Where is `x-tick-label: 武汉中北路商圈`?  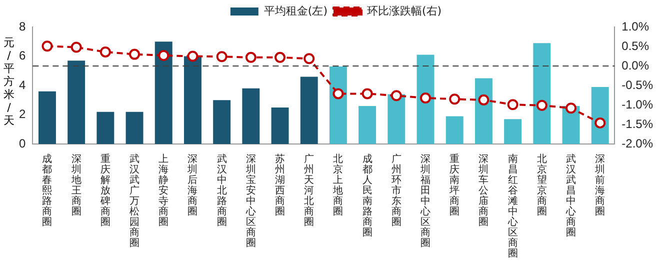 x-tick-label: 武汉中北路商圈 is located at coordinates (221, 190).